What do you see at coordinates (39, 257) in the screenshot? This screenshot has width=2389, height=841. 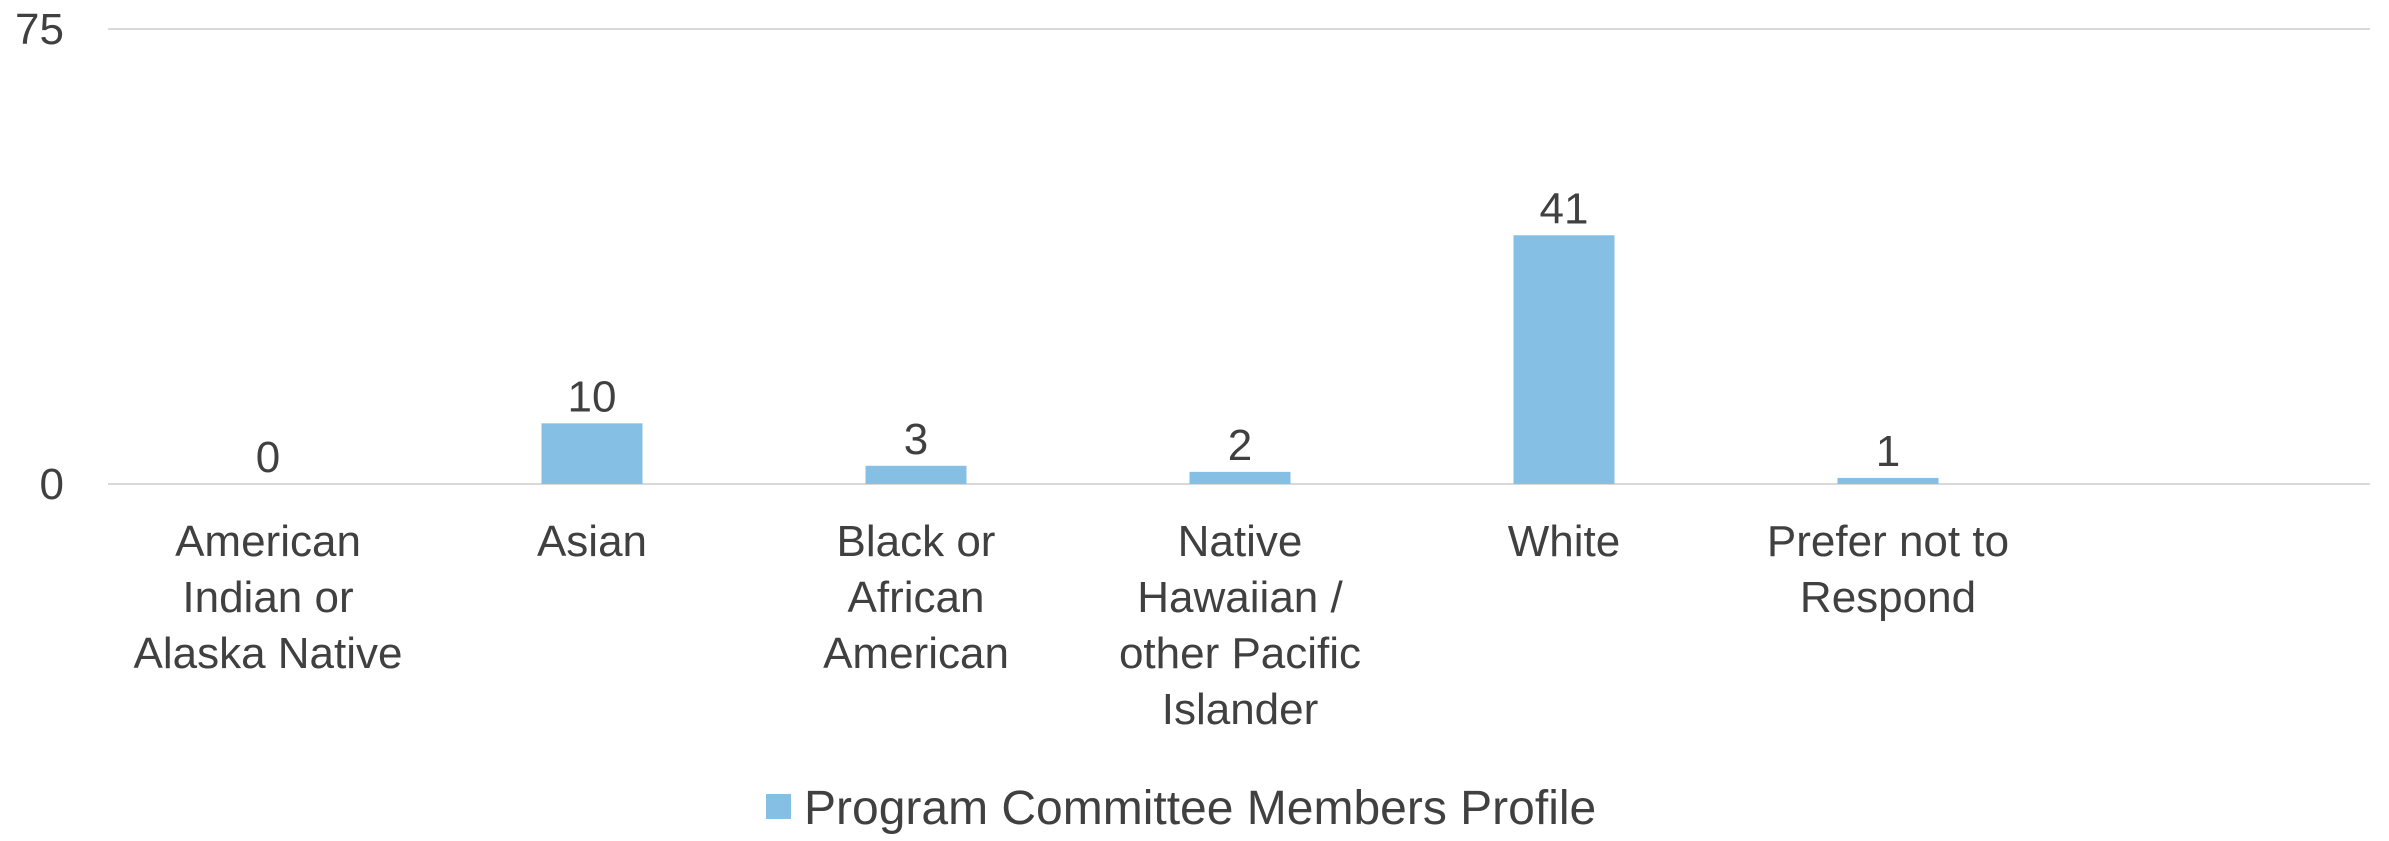 I see `y-axis-ticks: 0 75` at bounding box center [39, 257].